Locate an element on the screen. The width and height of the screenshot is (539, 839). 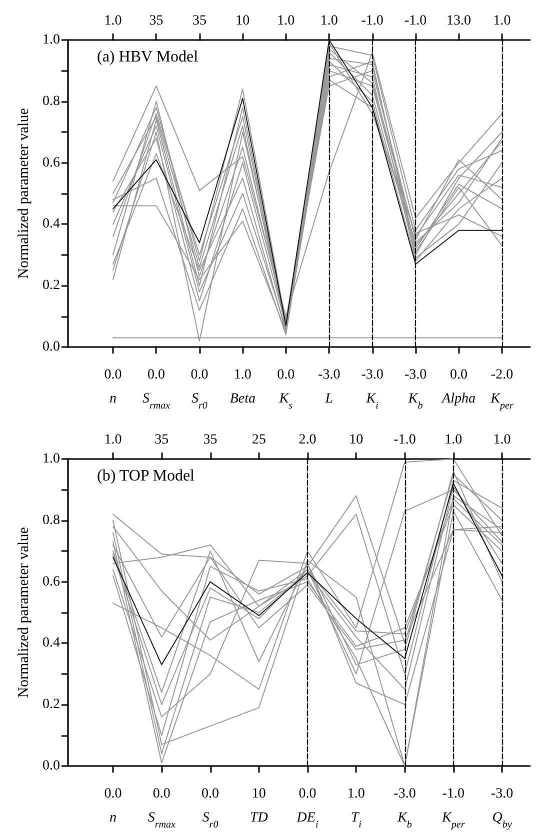
text: (a) HBV Model is located at coordinates (148, 57).